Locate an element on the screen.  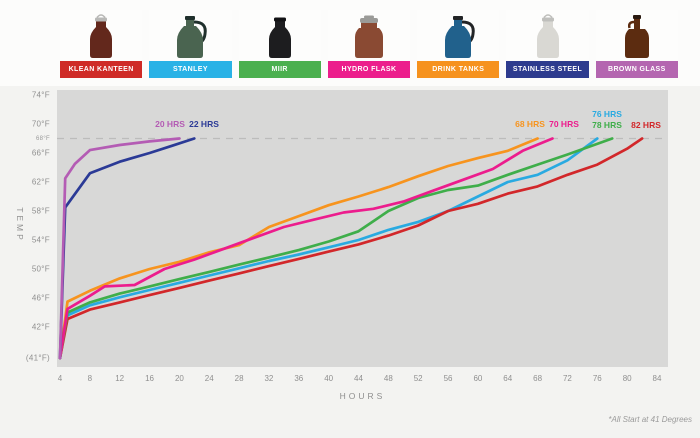
x-tick-76: 76 is located at coordinates (597, 378).